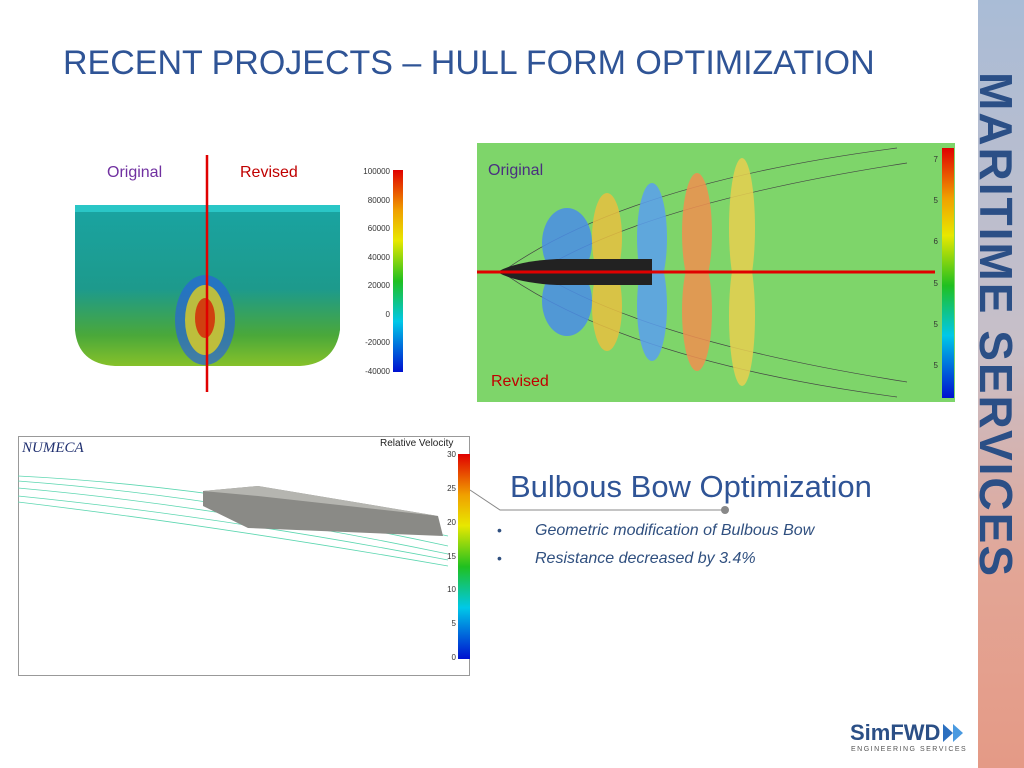 Image resolution: width=1024 pixels, height=768 pixels. What do you see at coordinates (451, 488) in the screenshot?
I see `colorbar-tick-label: 25` at bounding box center [451, 488].